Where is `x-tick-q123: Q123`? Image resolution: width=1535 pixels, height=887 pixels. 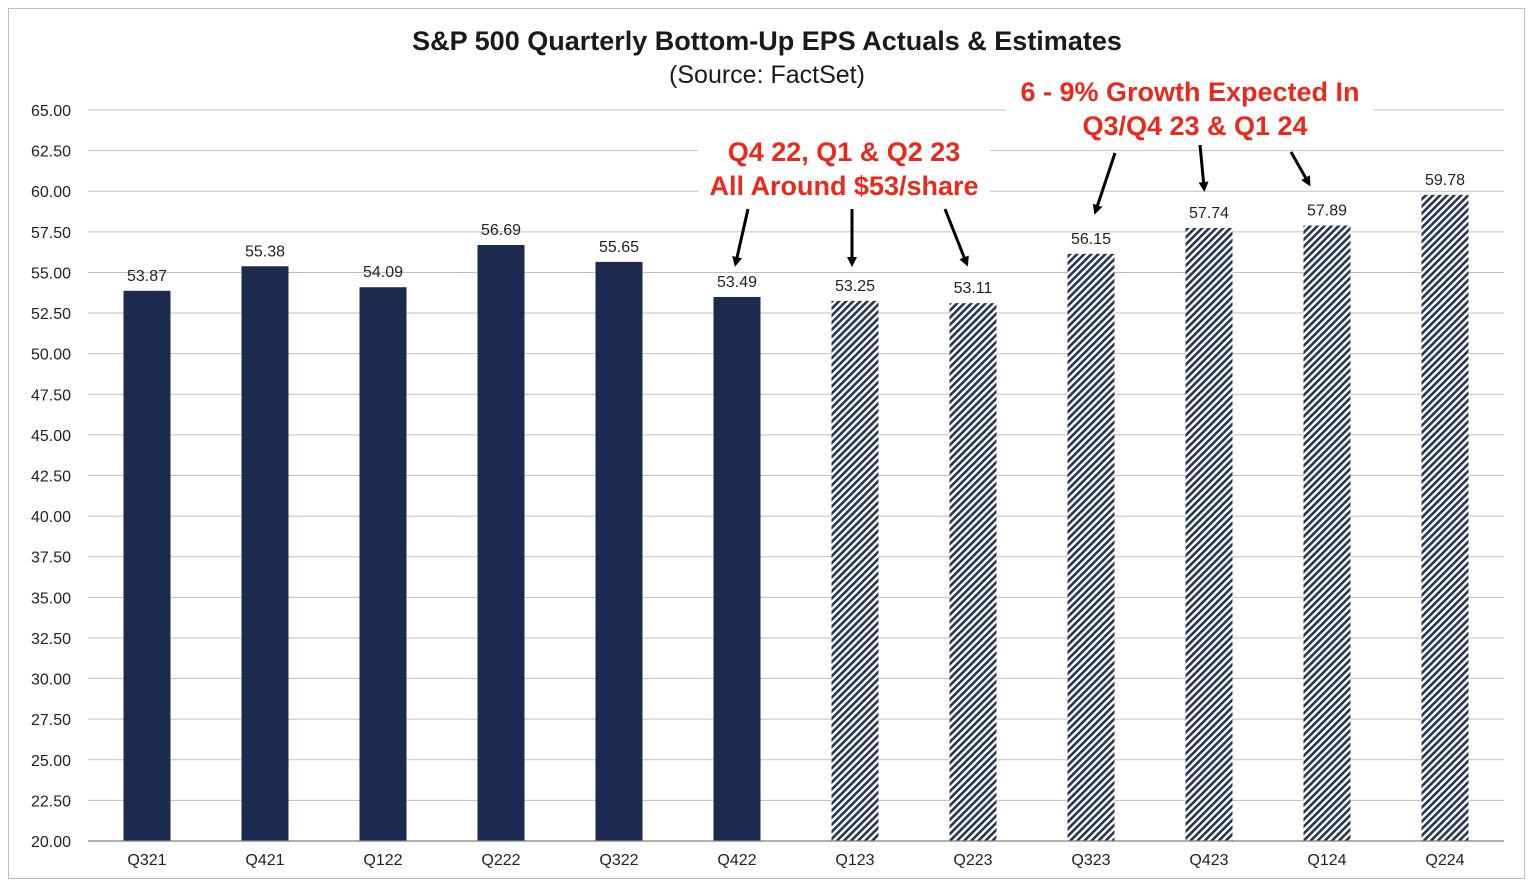
x-tick-q123: Q123 is located at coordinates (854, 860).